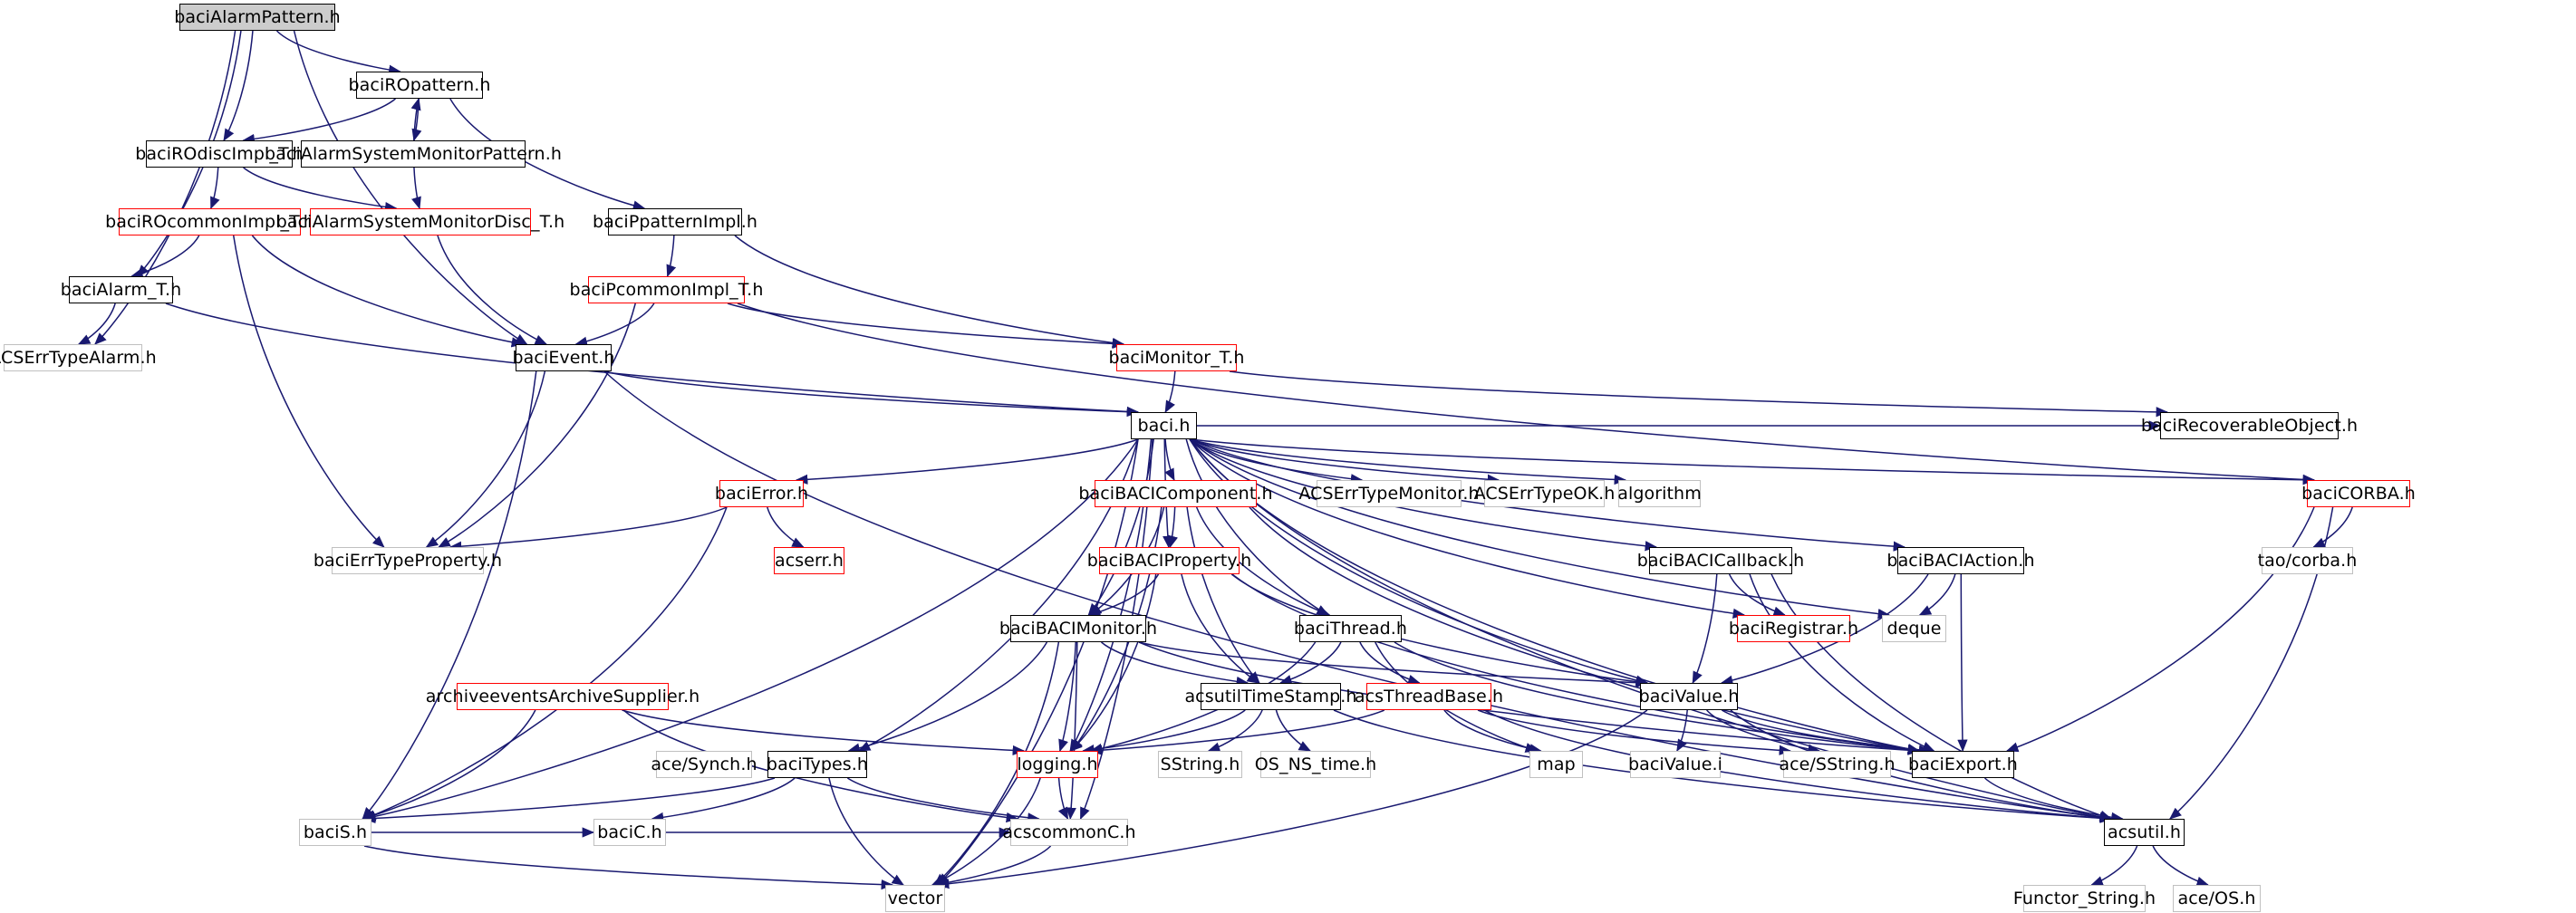 Image resolution: width=2576 pixels, height=913 pixels. Describe the element at coordinates (1429, 696) in the screenshot. I see `graph-node-acsThreadBase: acsThreadBase.h` at that location.